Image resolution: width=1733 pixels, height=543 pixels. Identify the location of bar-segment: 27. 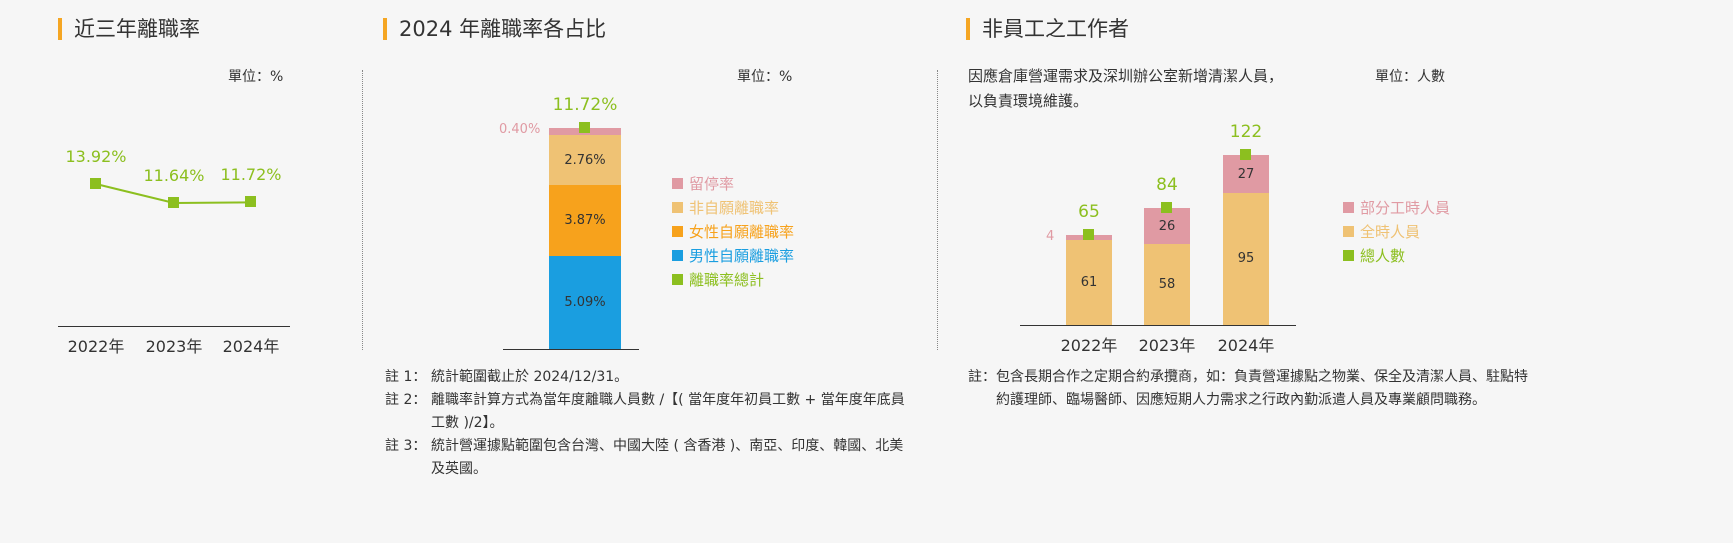
(1246, 174).